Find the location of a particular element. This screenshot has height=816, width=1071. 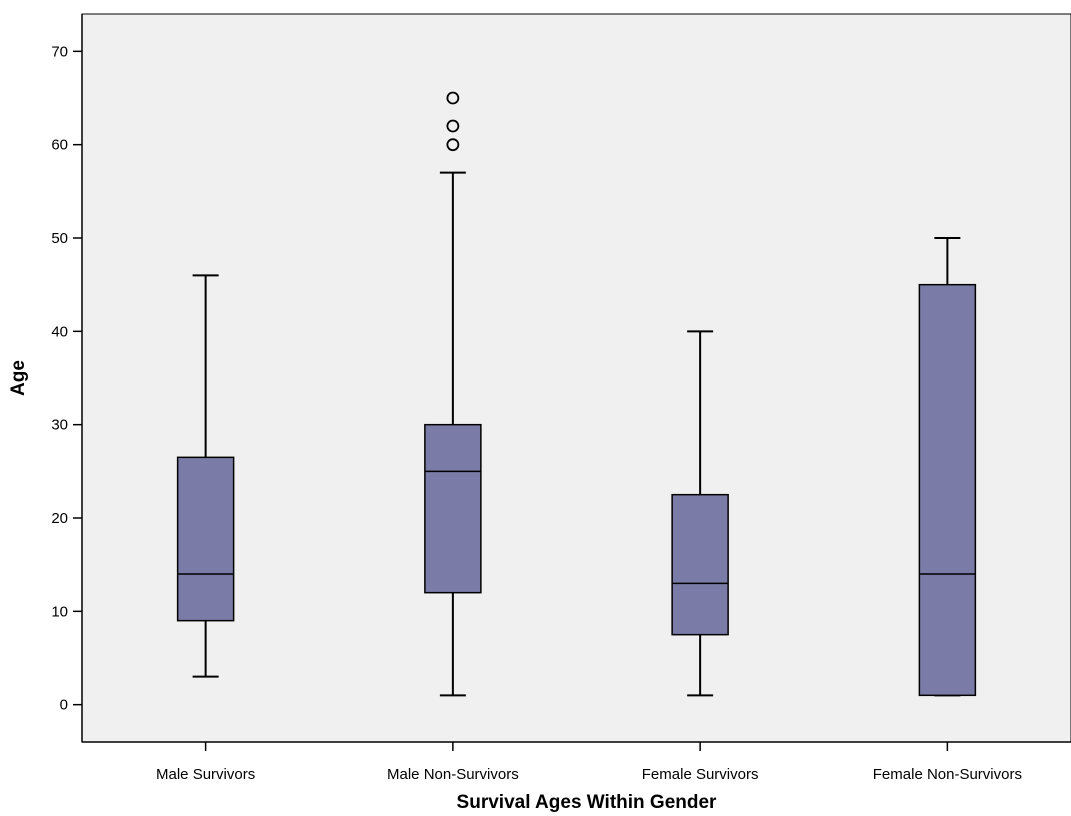

x-tick-label: Female Non-Survivors is located at coordinates (947, 774).